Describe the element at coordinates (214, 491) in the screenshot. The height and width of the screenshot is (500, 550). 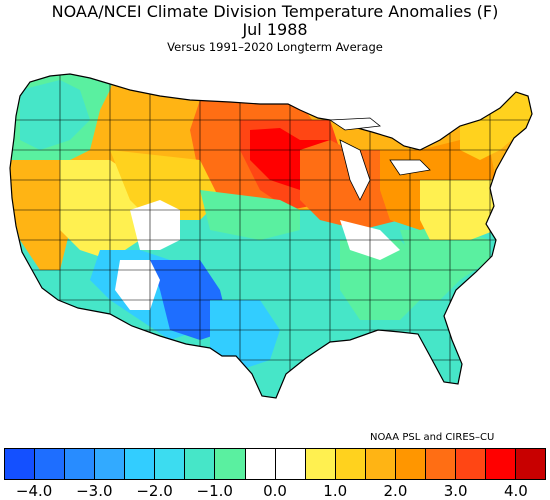
I see `colorbar-tick-label: −1.0` at that location.